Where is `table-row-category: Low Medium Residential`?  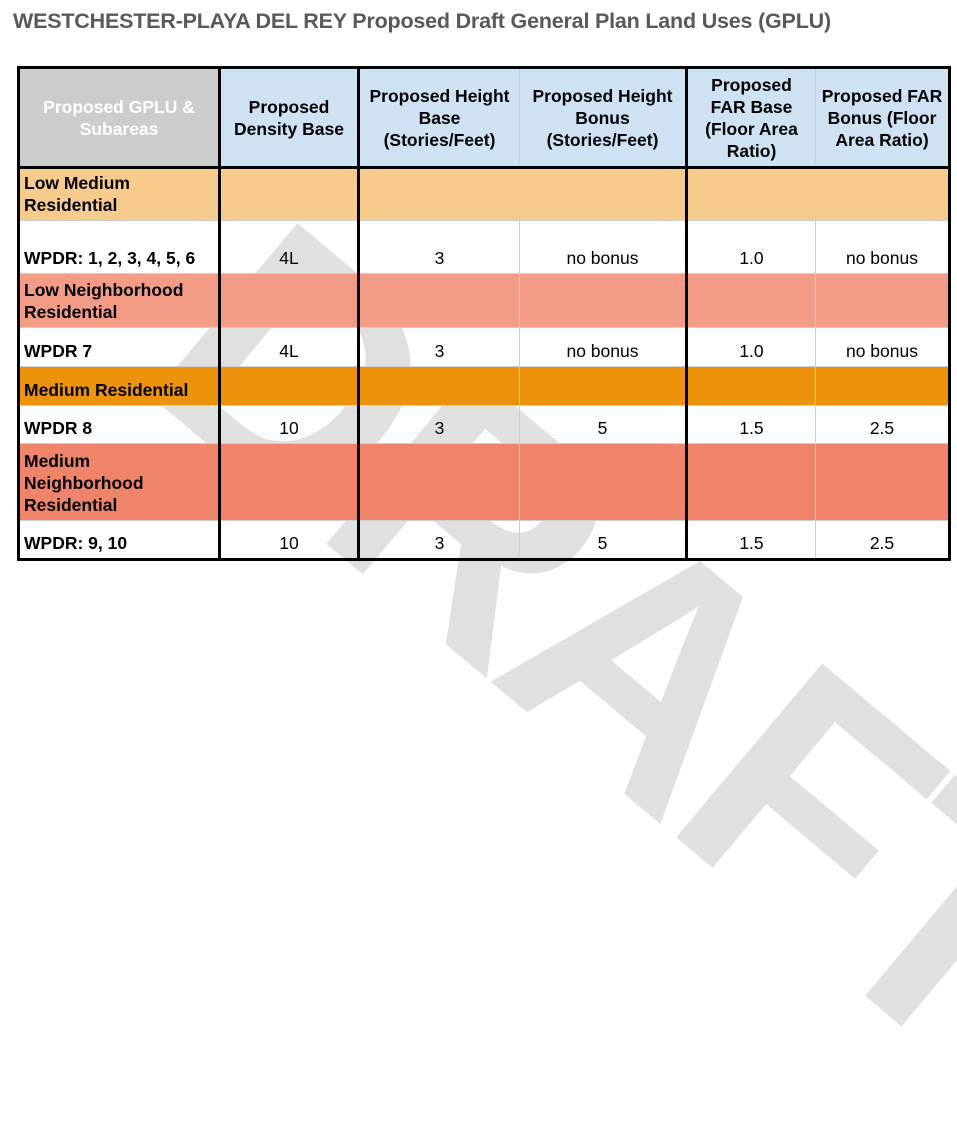 table-row-category: Low Medium Residential is located at coordinates (484, 194).